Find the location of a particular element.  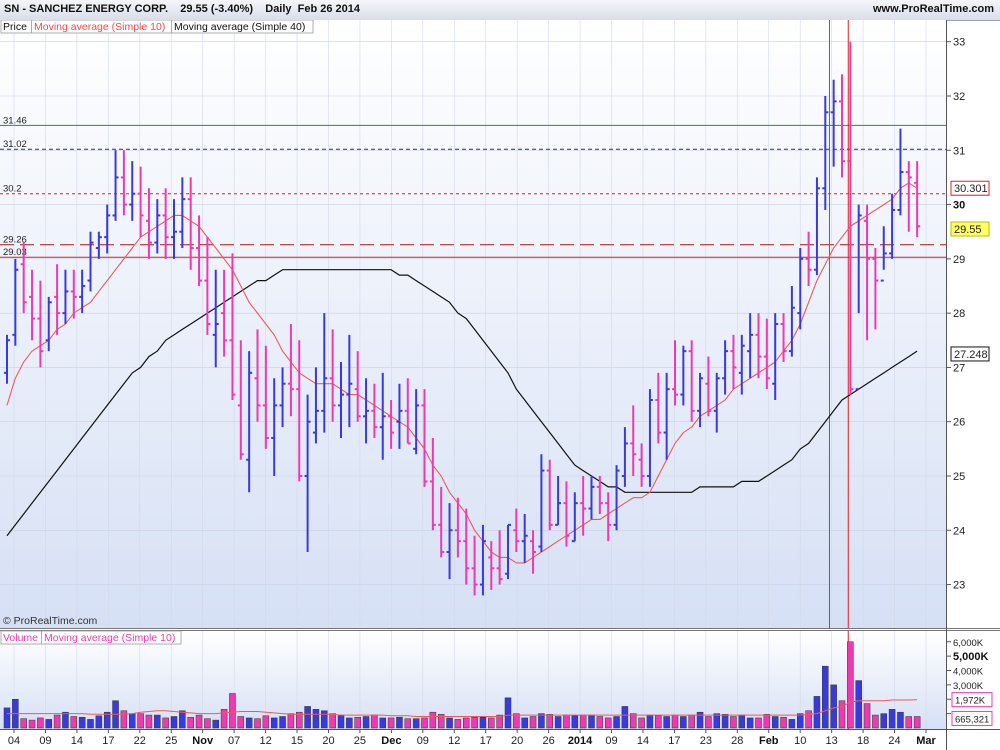

x-tick-label: 10 is located at coordinates (800, 741).